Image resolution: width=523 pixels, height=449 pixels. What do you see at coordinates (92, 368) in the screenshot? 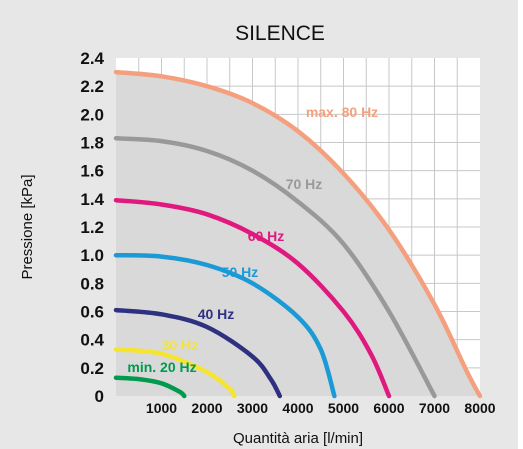
I see `y-tick-label: 0.2` at bounding box center [92, 368].